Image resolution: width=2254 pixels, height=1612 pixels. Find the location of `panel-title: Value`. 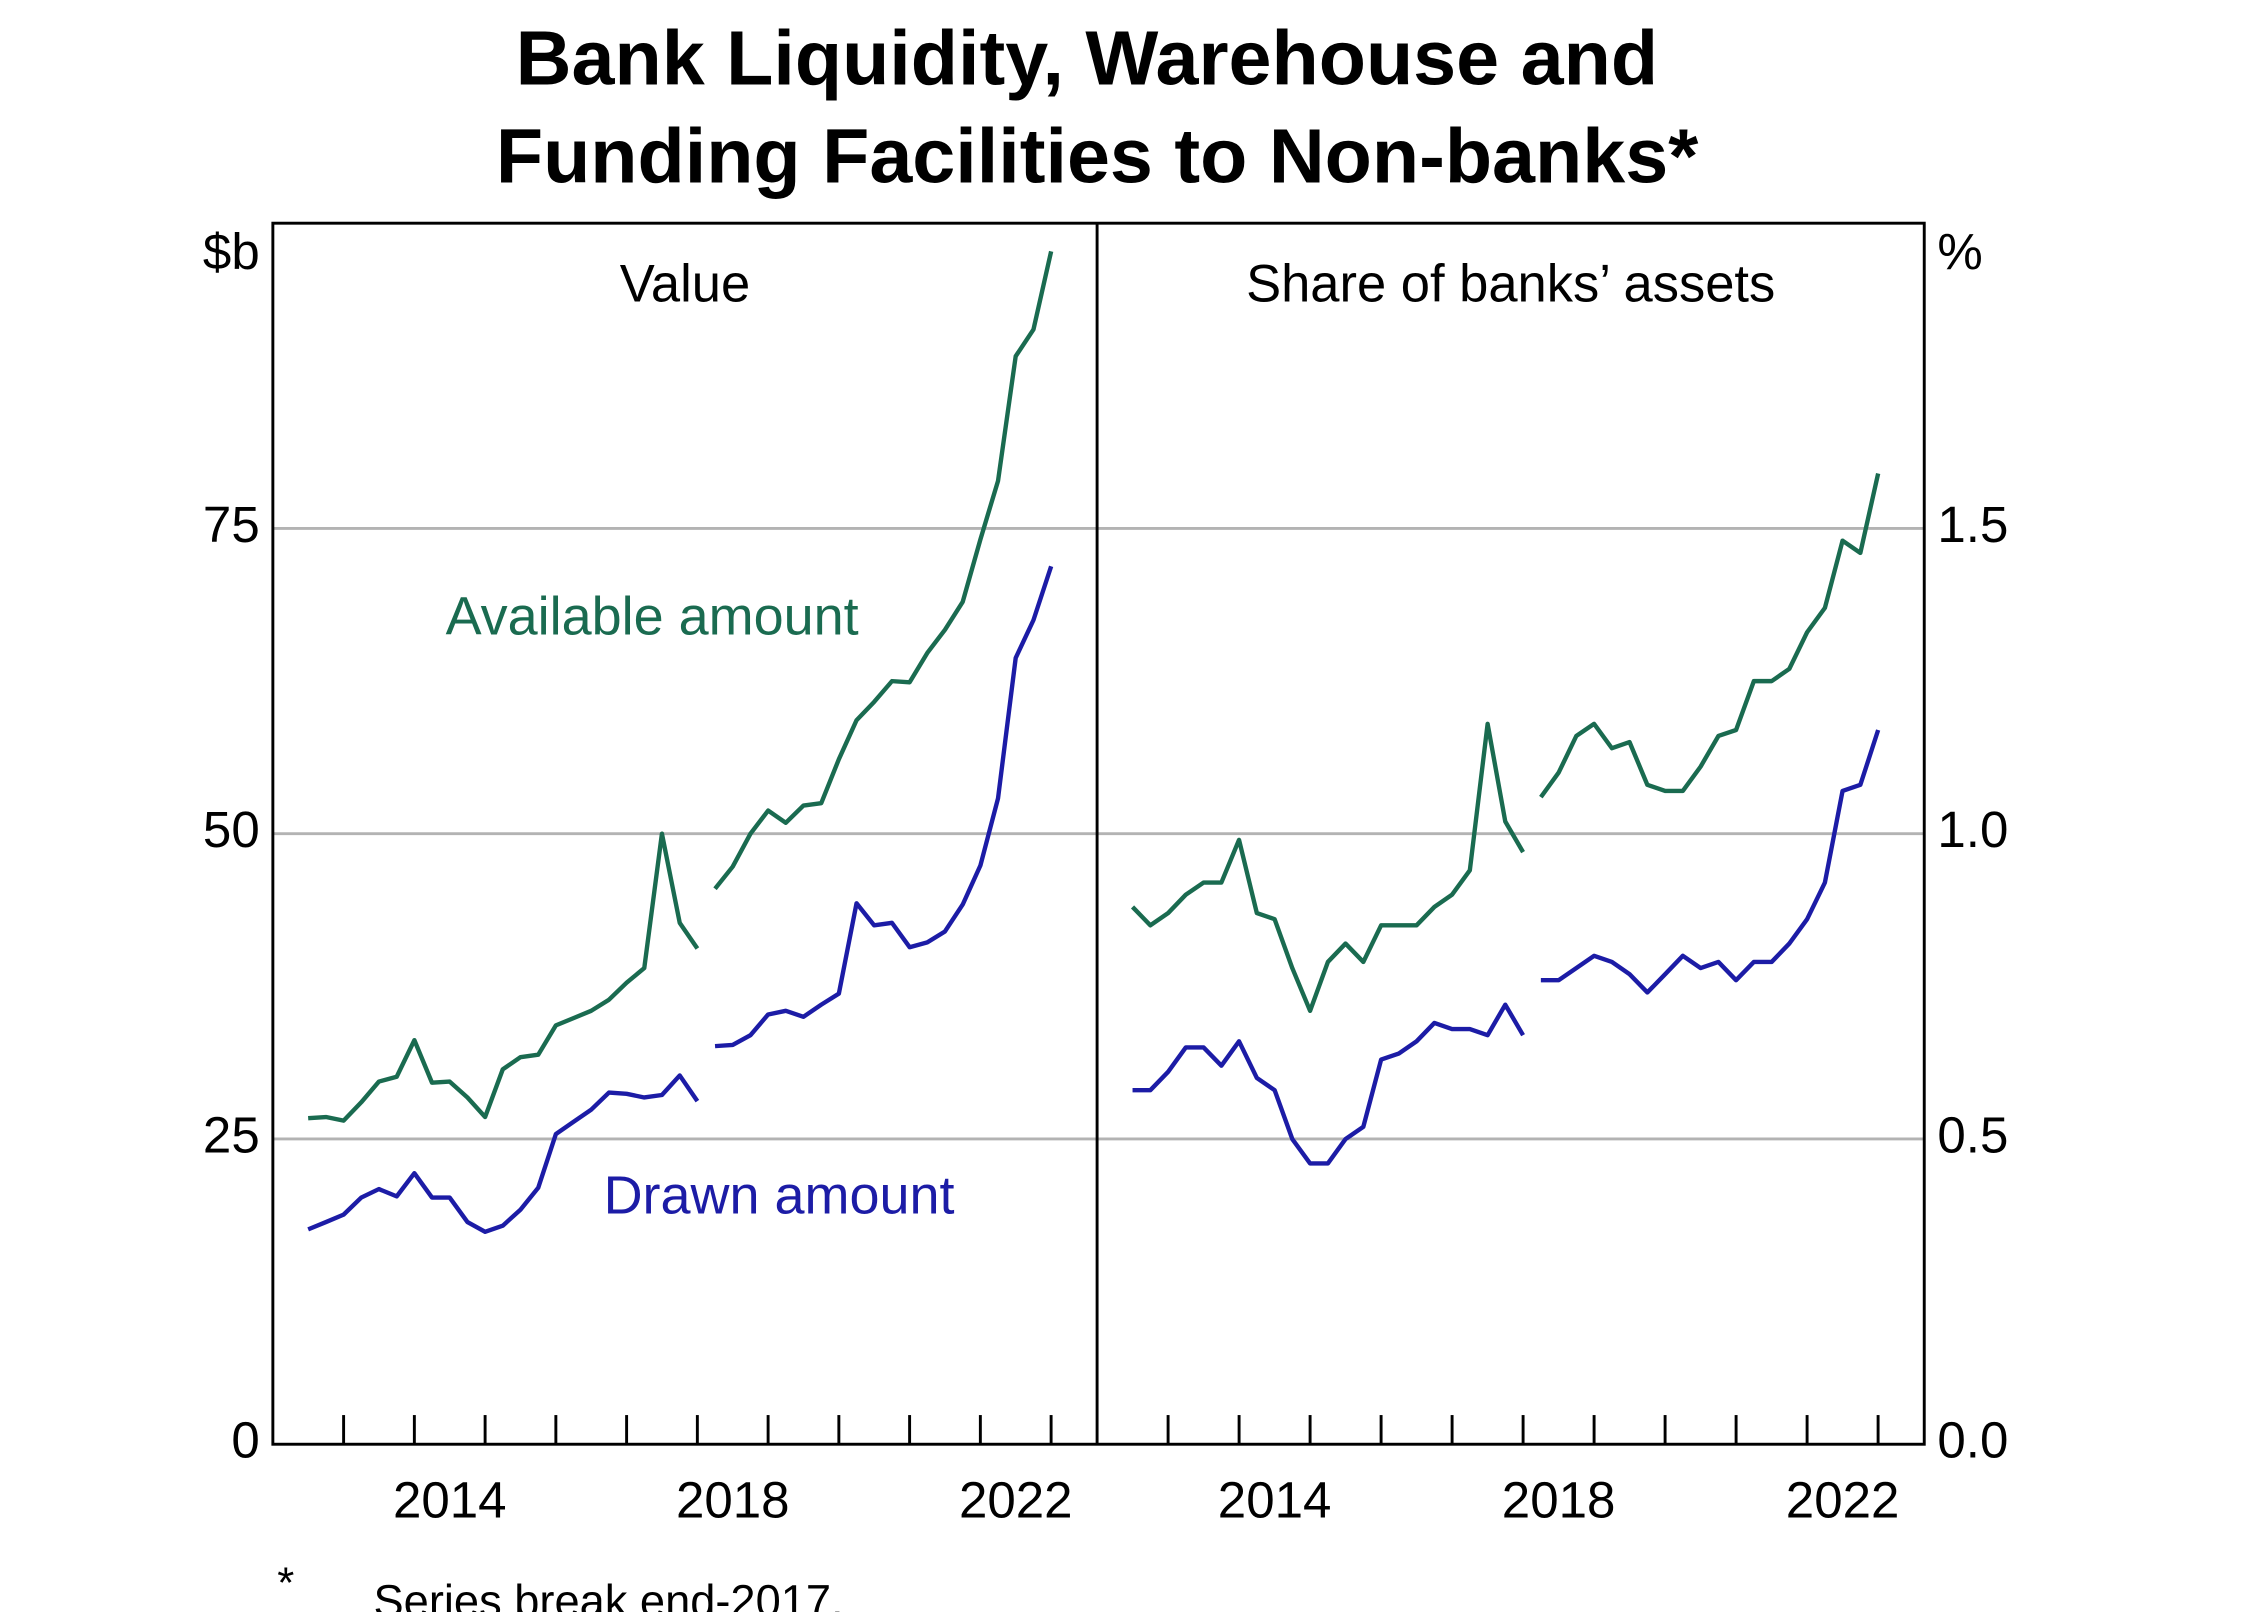

panel-title: Value is located at coordinates (685, 283).